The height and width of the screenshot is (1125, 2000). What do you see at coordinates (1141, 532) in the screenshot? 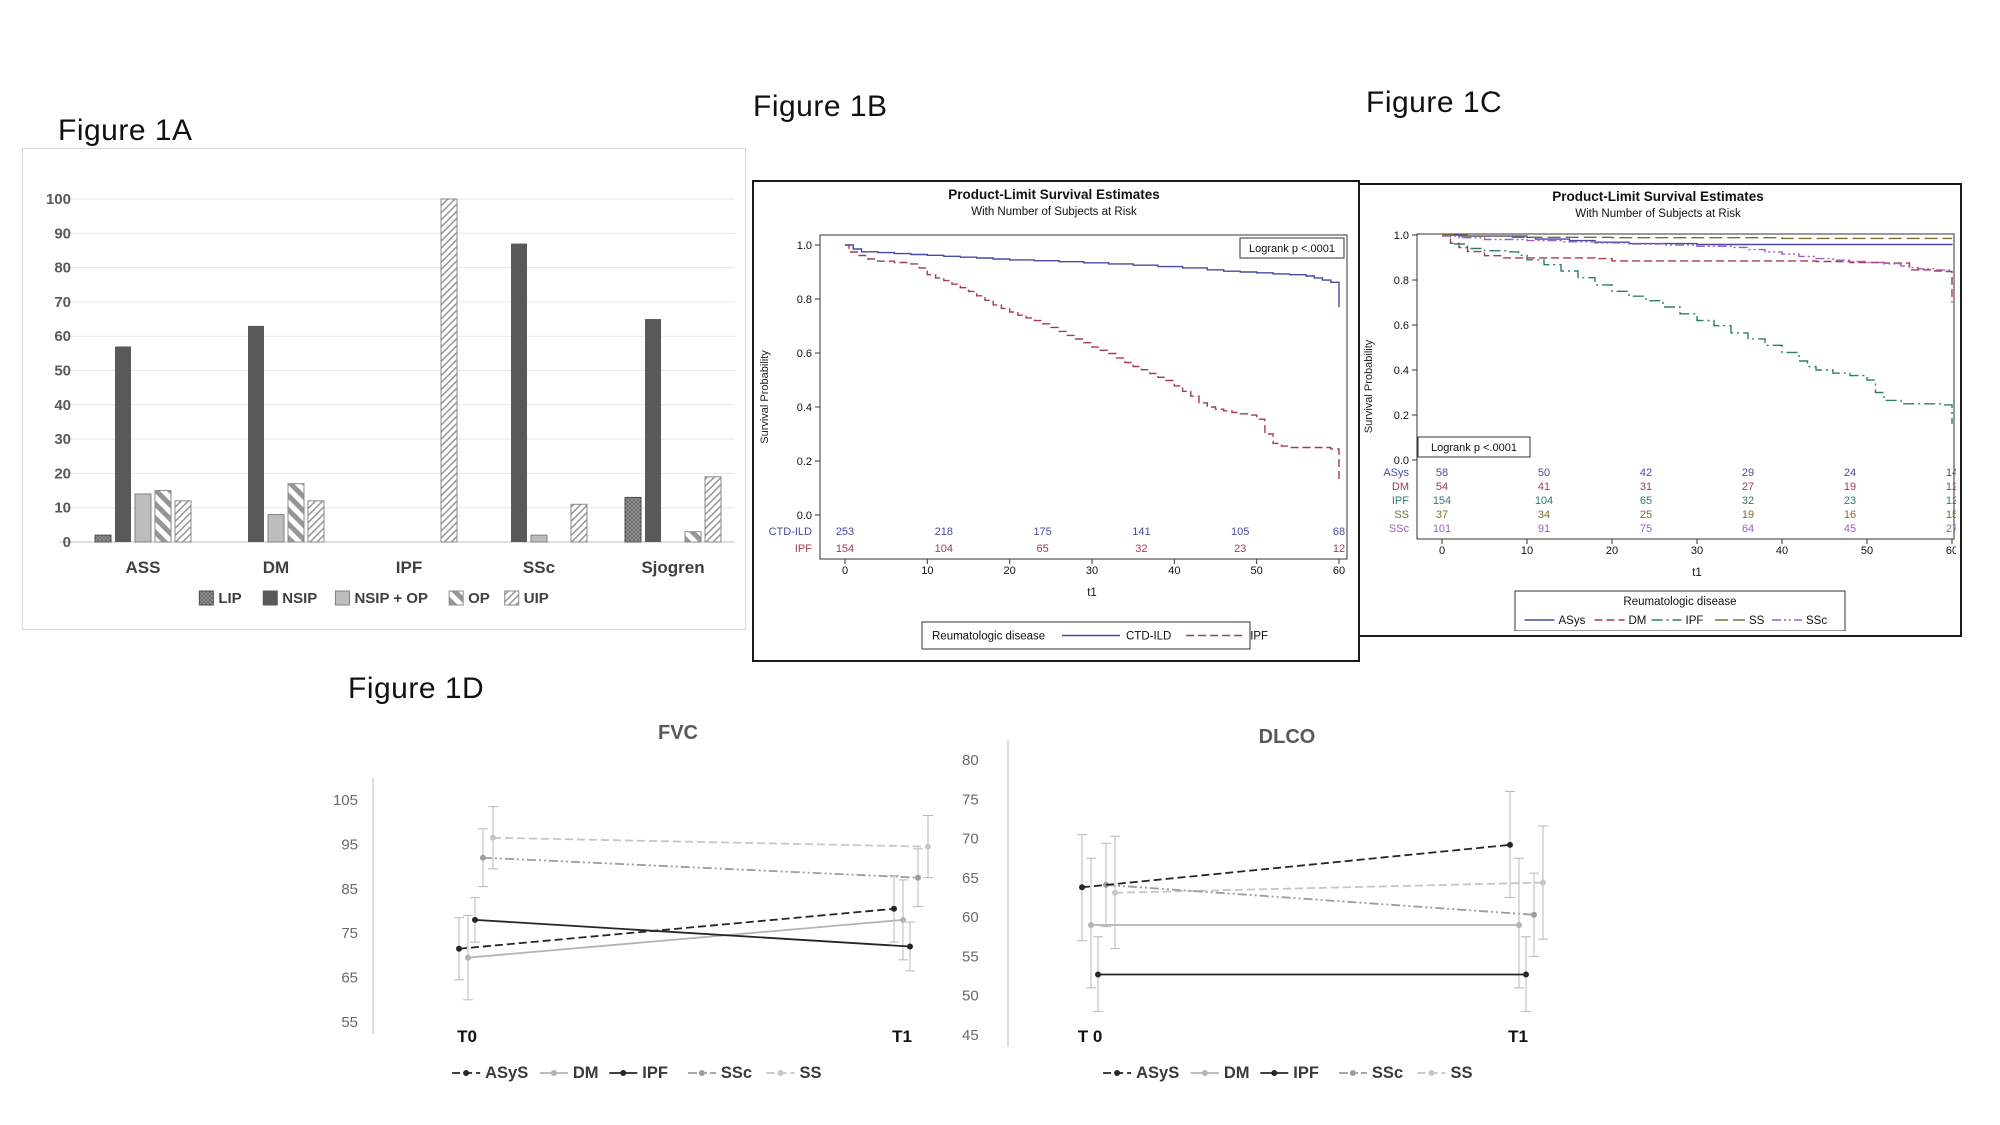
I see `at-risk-count: 141` at bounding box center [1141, 532].